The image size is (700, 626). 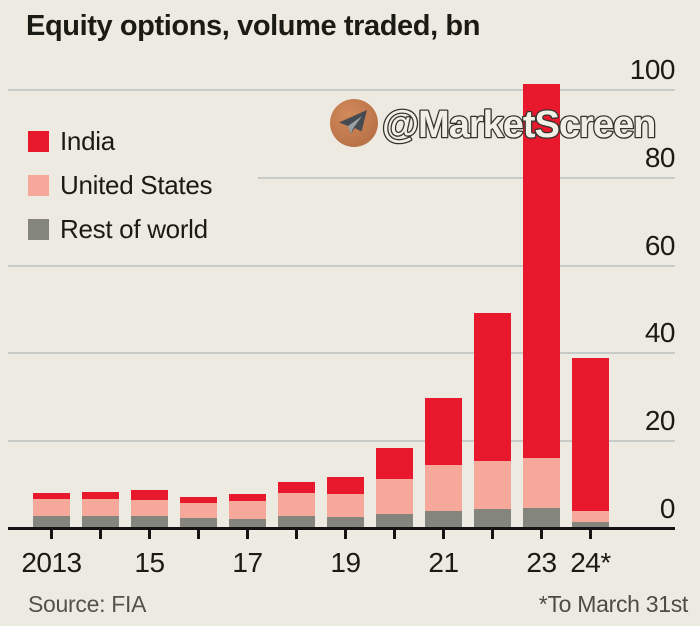 What do you see at coordinates (354, 123) in the screenshot?
I see `telegram-icon` at bounding box center [354, 123].